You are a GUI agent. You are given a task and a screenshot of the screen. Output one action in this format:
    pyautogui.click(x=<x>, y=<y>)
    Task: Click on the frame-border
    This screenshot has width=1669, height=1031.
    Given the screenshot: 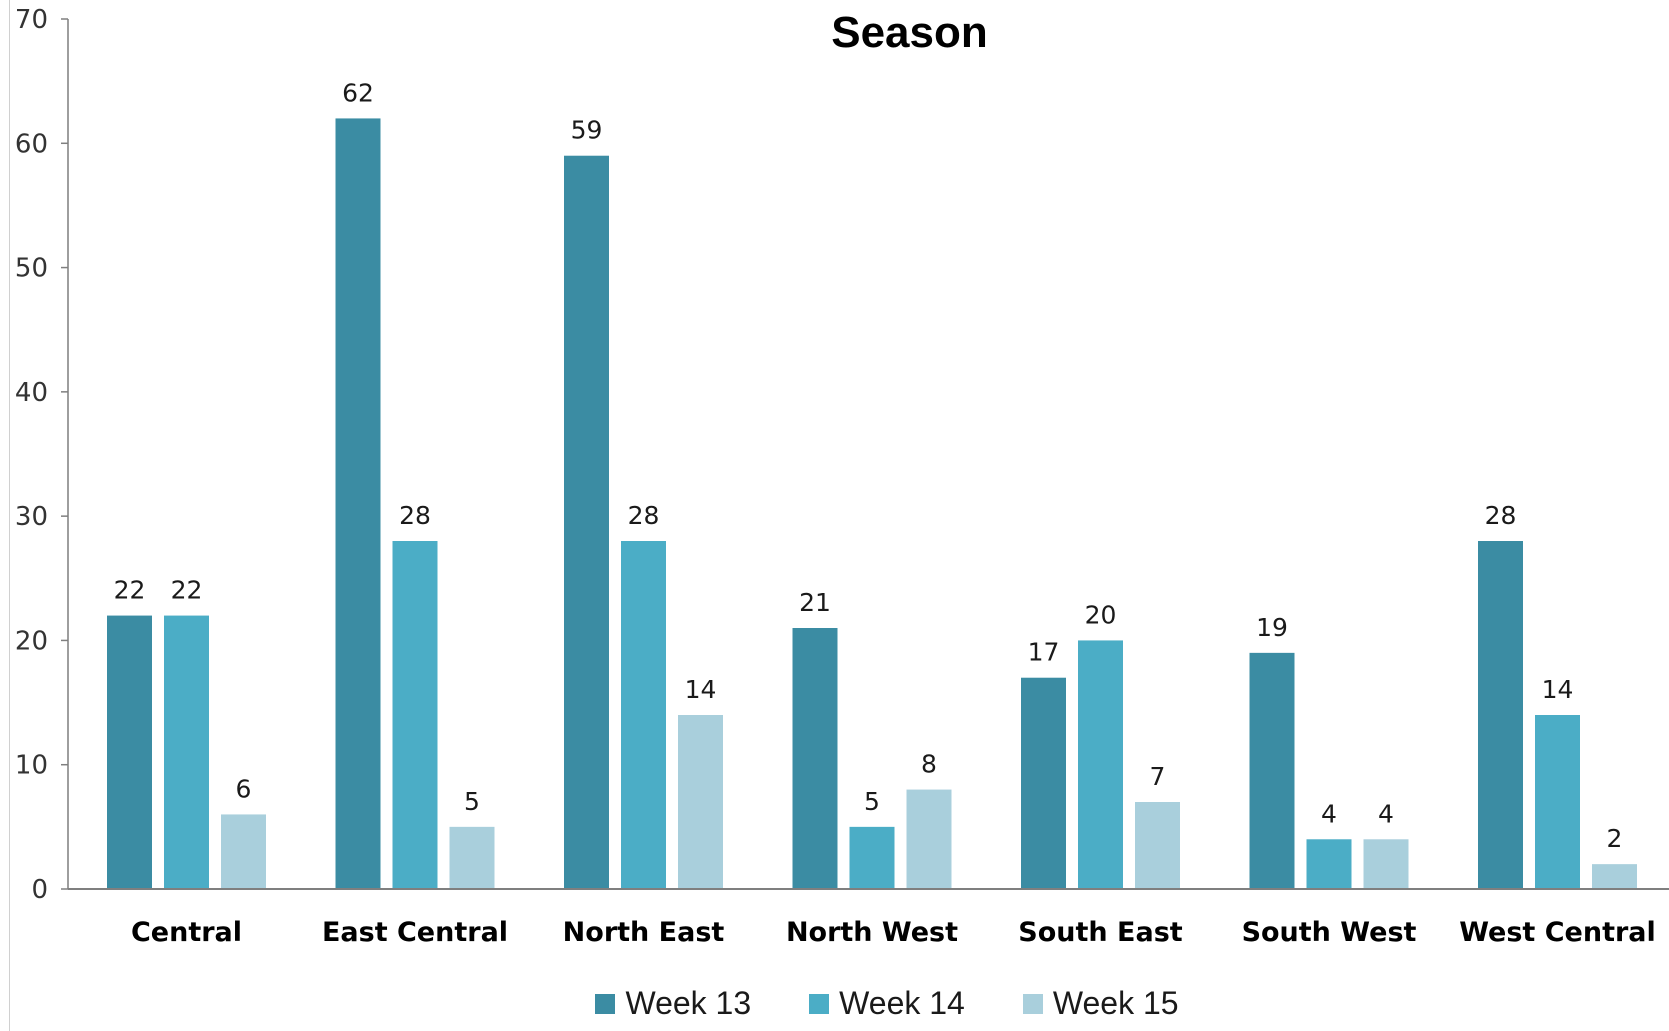 What is the action you would take?
    pyautogui.click(x=9, y=515)
    